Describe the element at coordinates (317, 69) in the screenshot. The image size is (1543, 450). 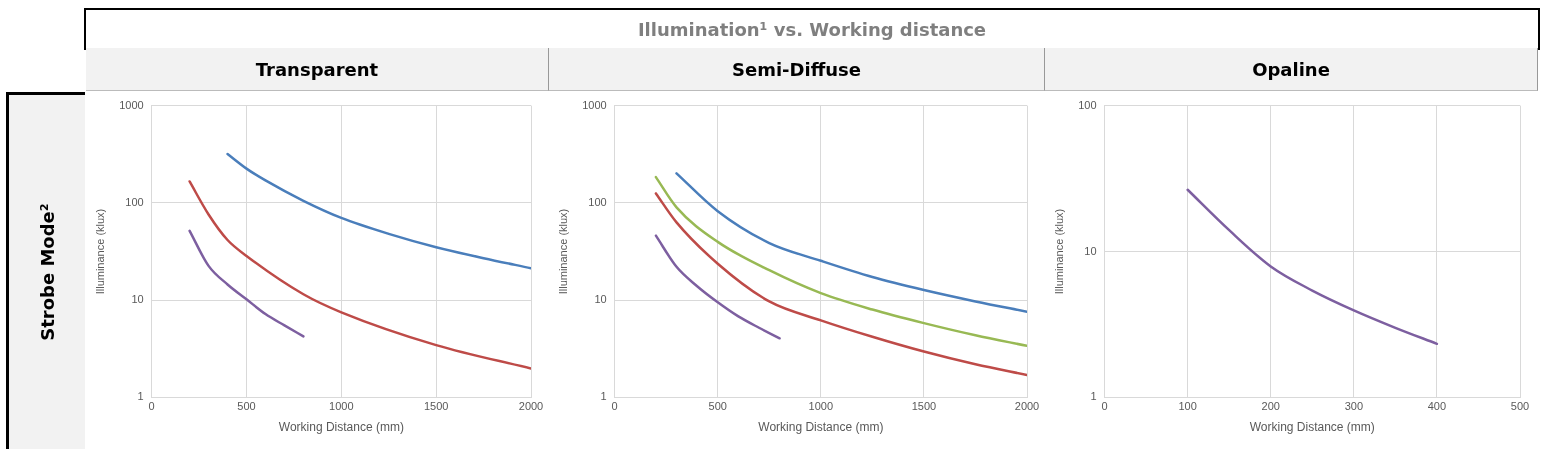
I see `chart-title: Transparent` at that location.